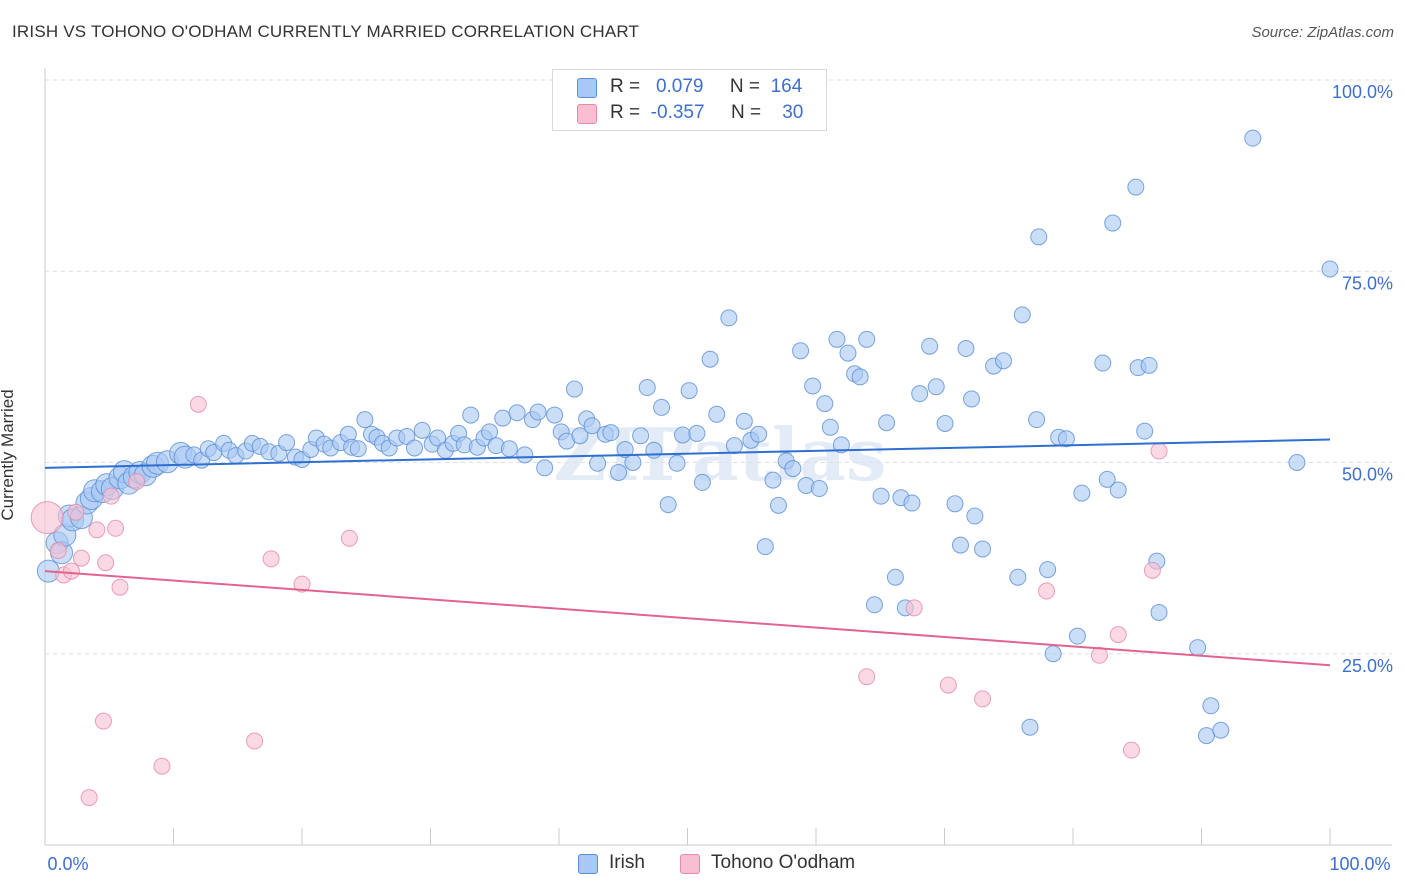 The height and width of the screenshot is (892, 1406). Describe the element at coordinates (1367, 475) in the screenshot. I see `y-tick-label: 50.0%` at that location.